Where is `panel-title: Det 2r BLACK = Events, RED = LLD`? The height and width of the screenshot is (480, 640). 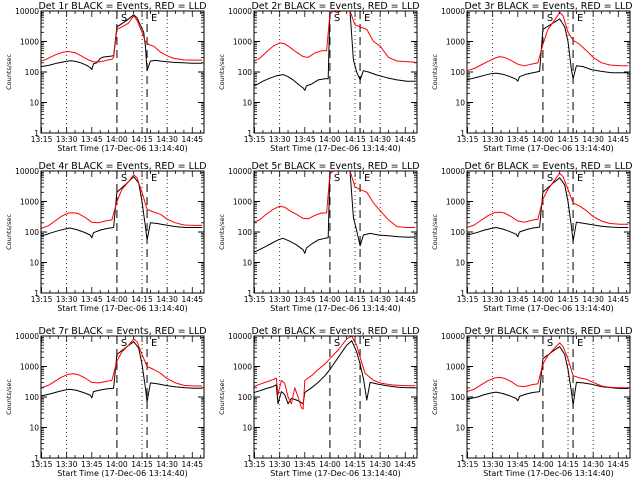
panel-title: Det 2r BLACK = Events, RED = LLD is located at coordinates (335, 6).